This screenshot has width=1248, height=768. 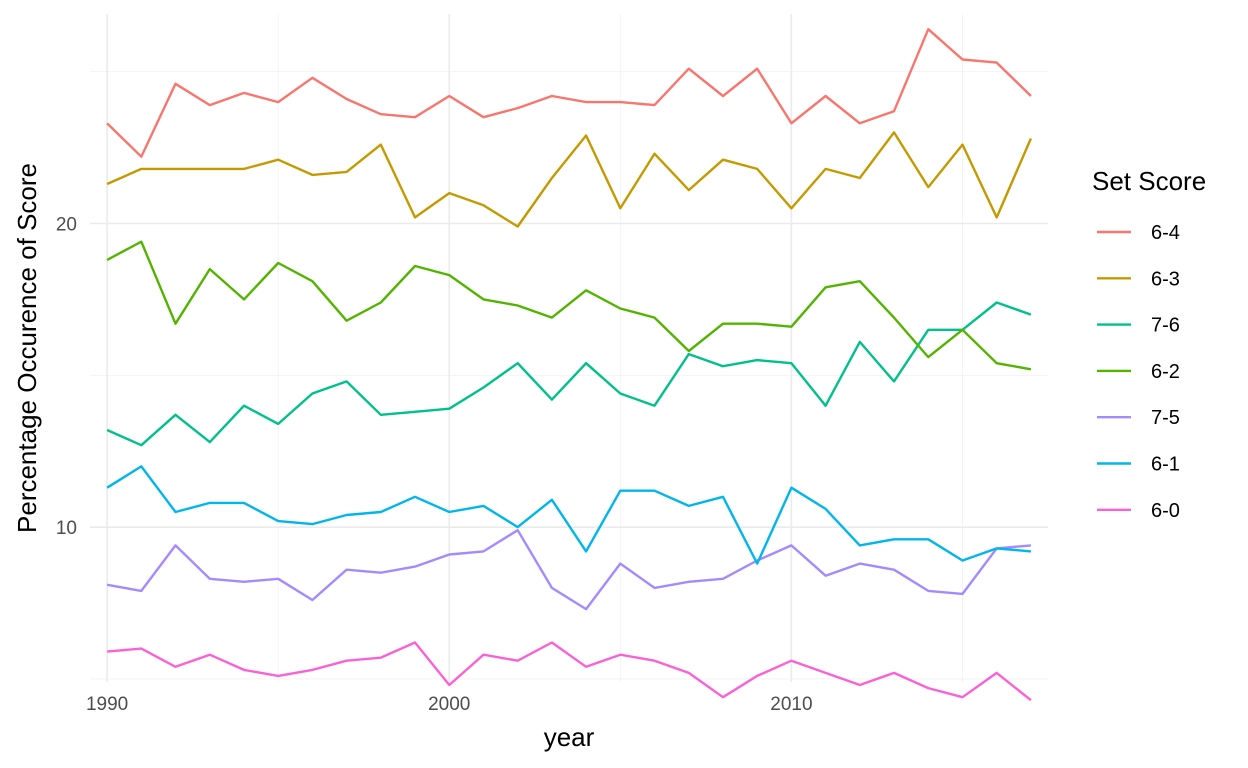 What do you see at coordinates (1165, 511) in the screenshot?
I see `legend-label-6-0: 6-0` at bounding box center [1165, 511].